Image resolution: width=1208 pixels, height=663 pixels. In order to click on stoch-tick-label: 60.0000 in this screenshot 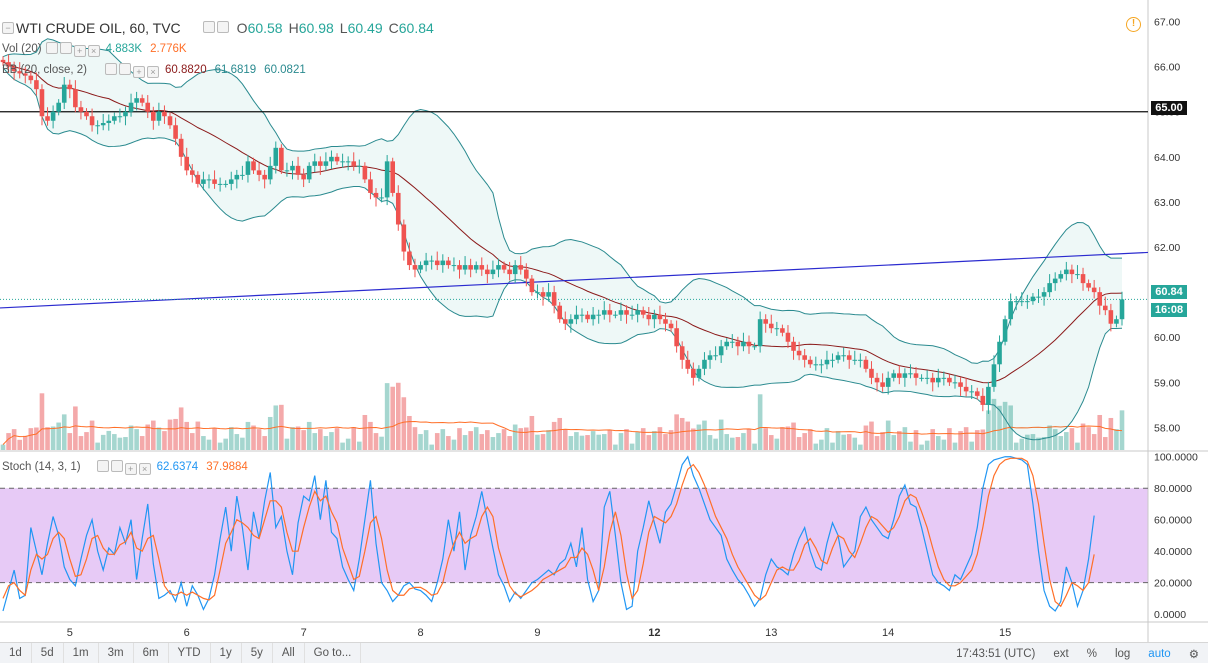, I will do `click(1173, 521)`.